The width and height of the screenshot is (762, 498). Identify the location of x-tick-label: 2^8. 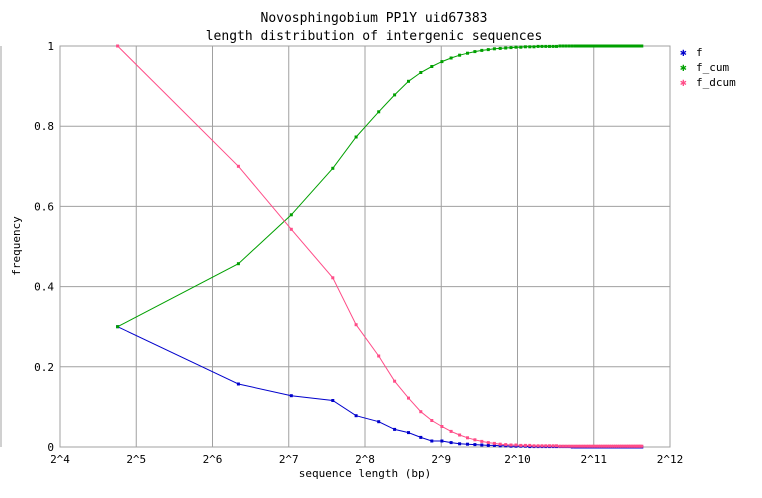
(365, 459).